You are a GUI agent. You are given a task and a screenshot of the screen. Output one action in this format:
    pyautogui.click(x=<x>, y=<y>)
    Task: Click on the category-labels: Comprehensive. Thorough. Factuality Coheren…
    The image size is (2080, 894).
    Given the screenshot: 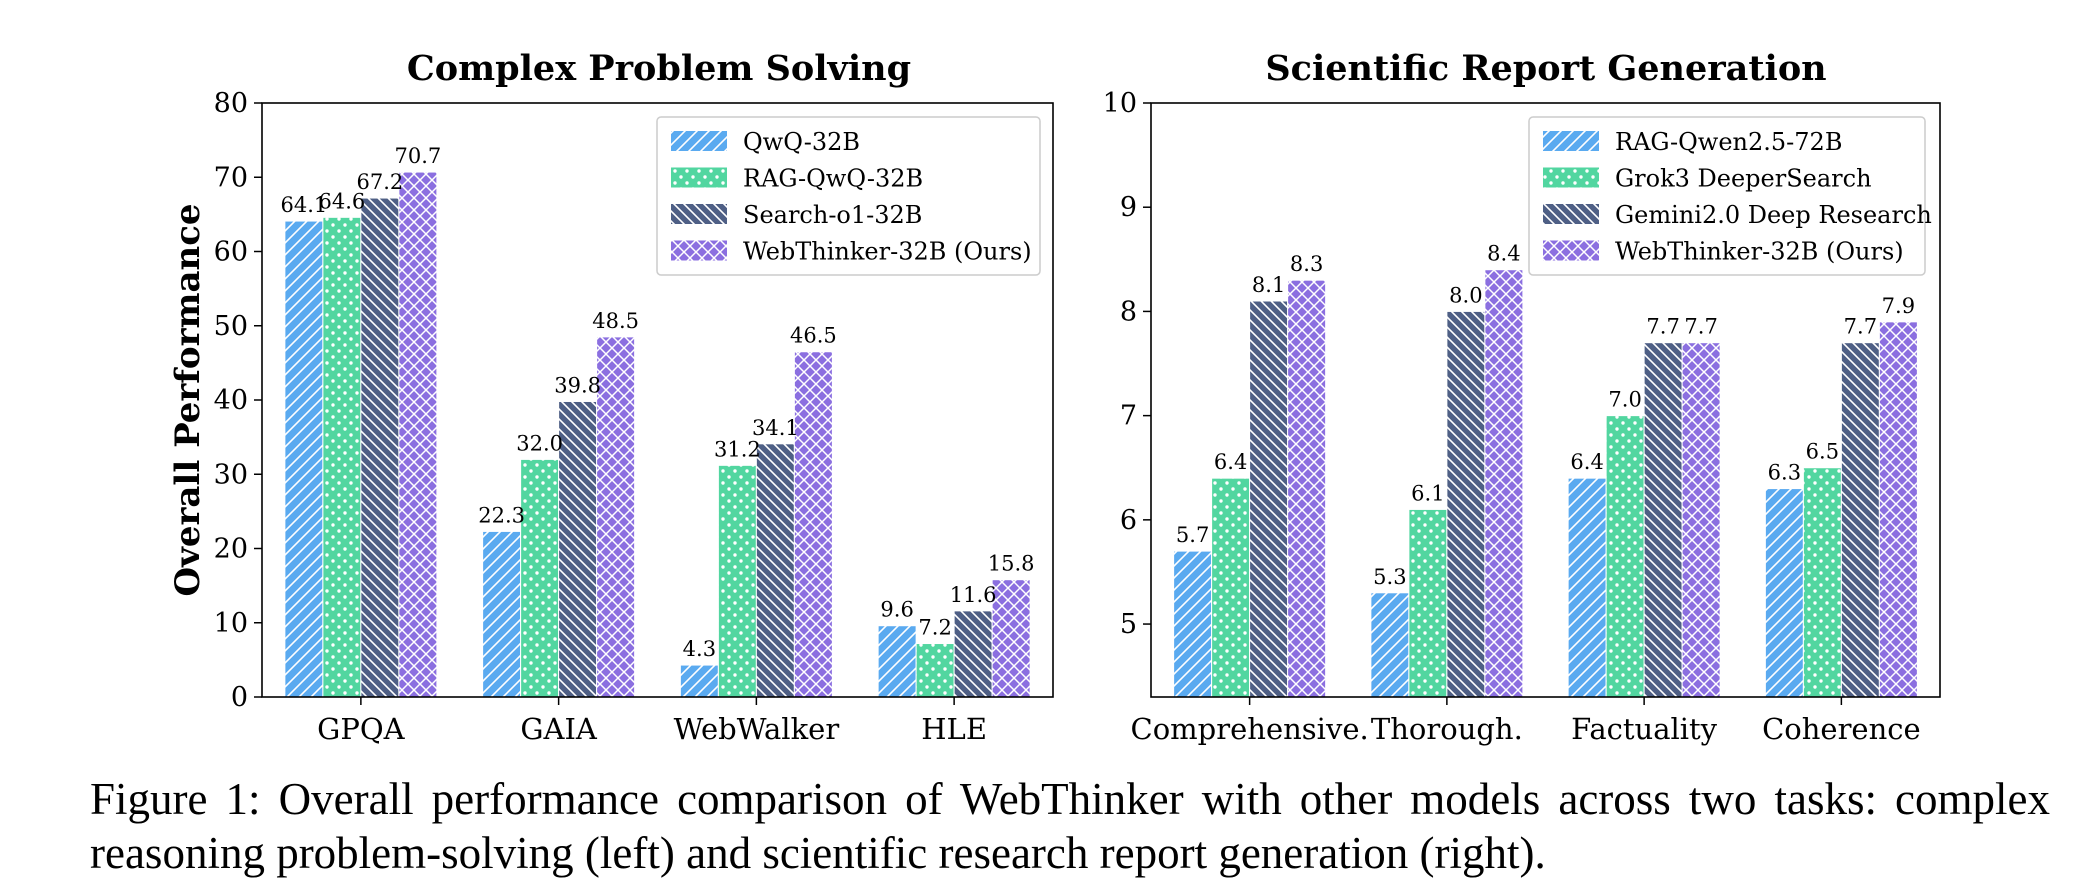 What is the action you would take?
    pyautogui.click(x=1526, y=721)
    